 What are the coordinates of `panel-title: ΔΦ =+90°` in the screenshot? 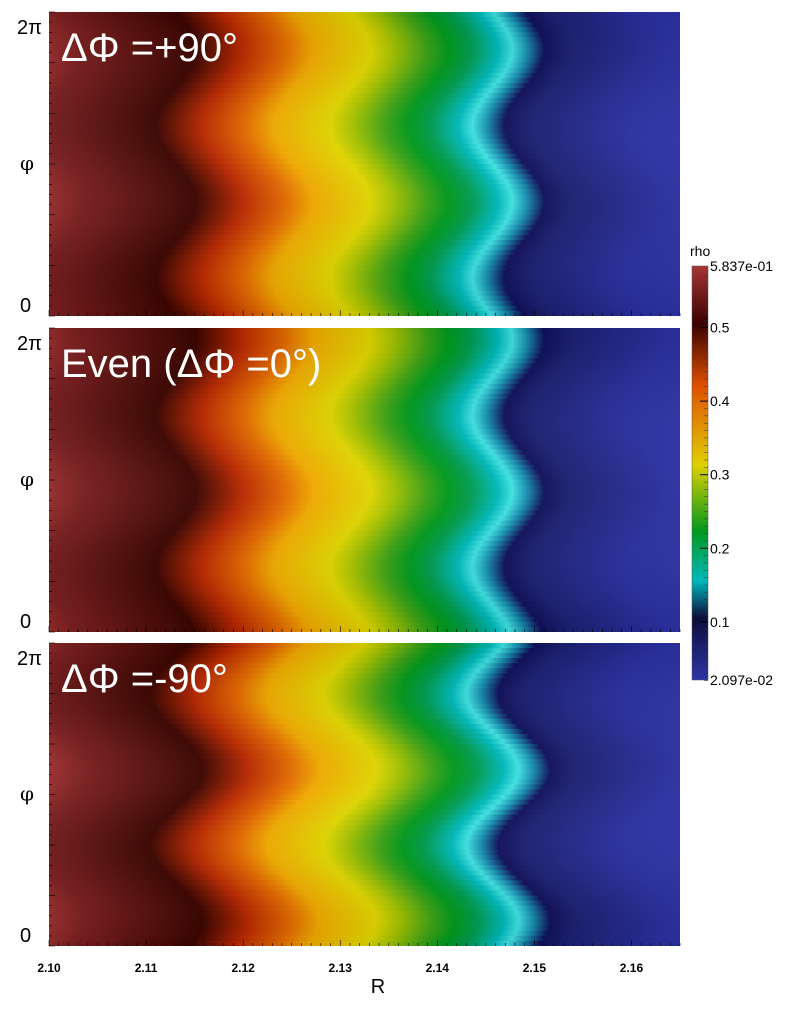 It's located at (149, 48).